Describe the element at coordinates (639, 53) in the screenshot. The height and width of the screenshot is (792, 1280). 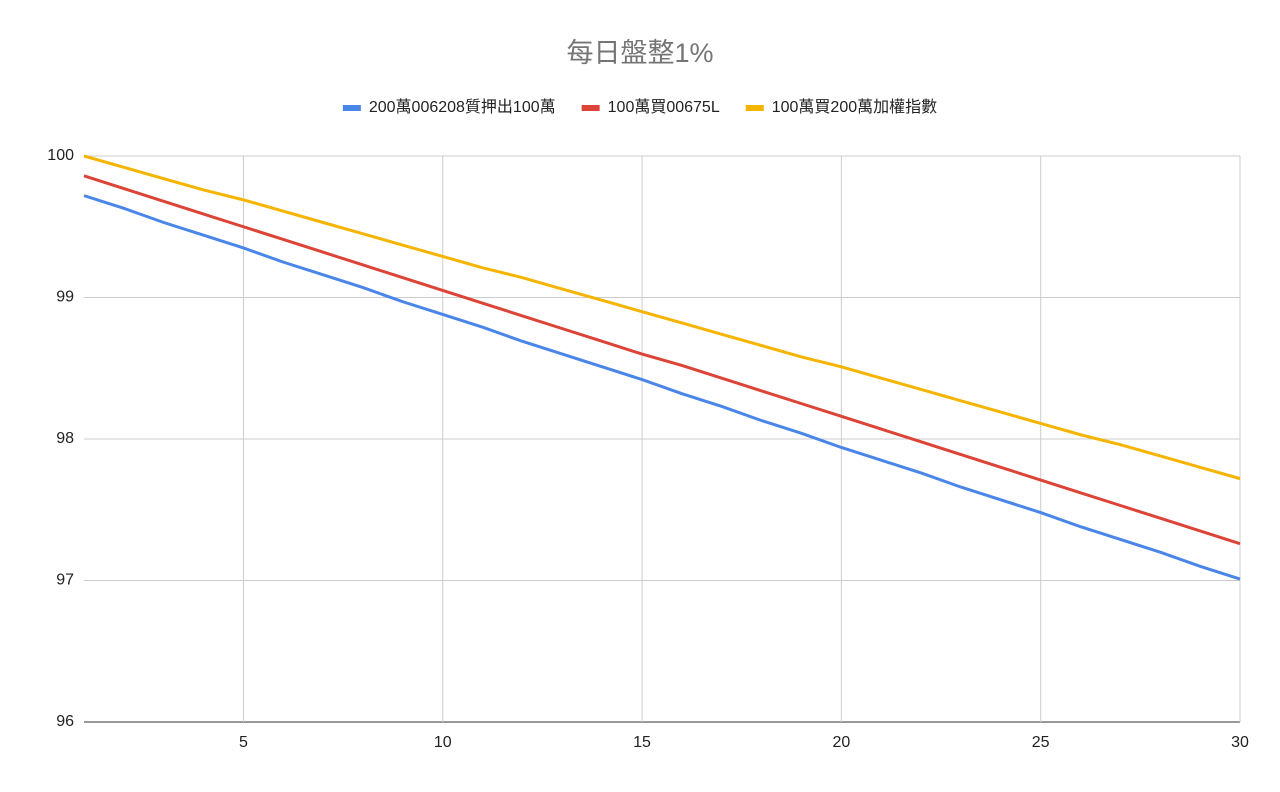
I see `chart-title: 每日盤整1%` at that location.